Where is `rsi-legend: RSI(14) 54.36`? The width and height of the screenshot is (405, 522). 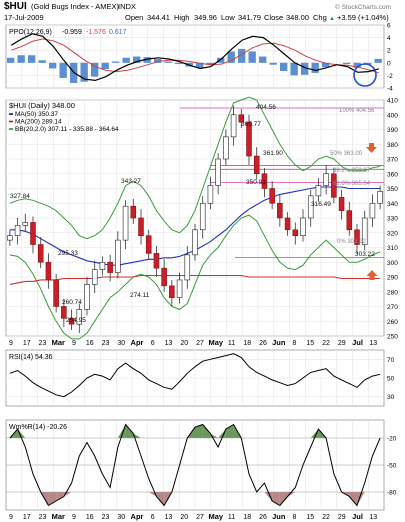
rsi-legend: RSI(14) 54.36 is located at coordinates (31, 357).